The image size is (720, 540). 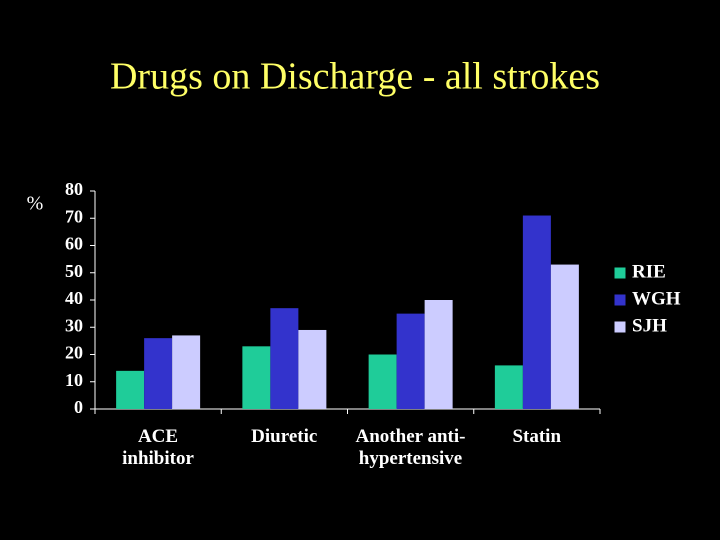 What do you see at coordinates (74, 189) in the screenshot?
I see `y-tick-label: 80` at bounding box center [74, 189].